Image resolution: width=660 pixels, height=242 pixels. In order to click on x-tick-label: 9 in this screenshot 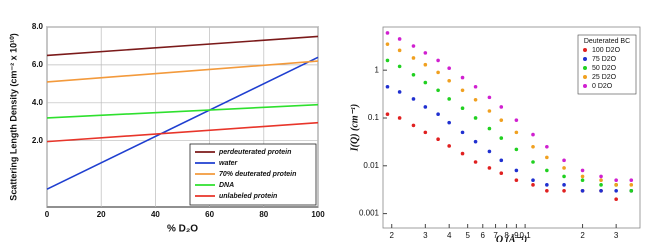, I will do `click(516, 235)`.